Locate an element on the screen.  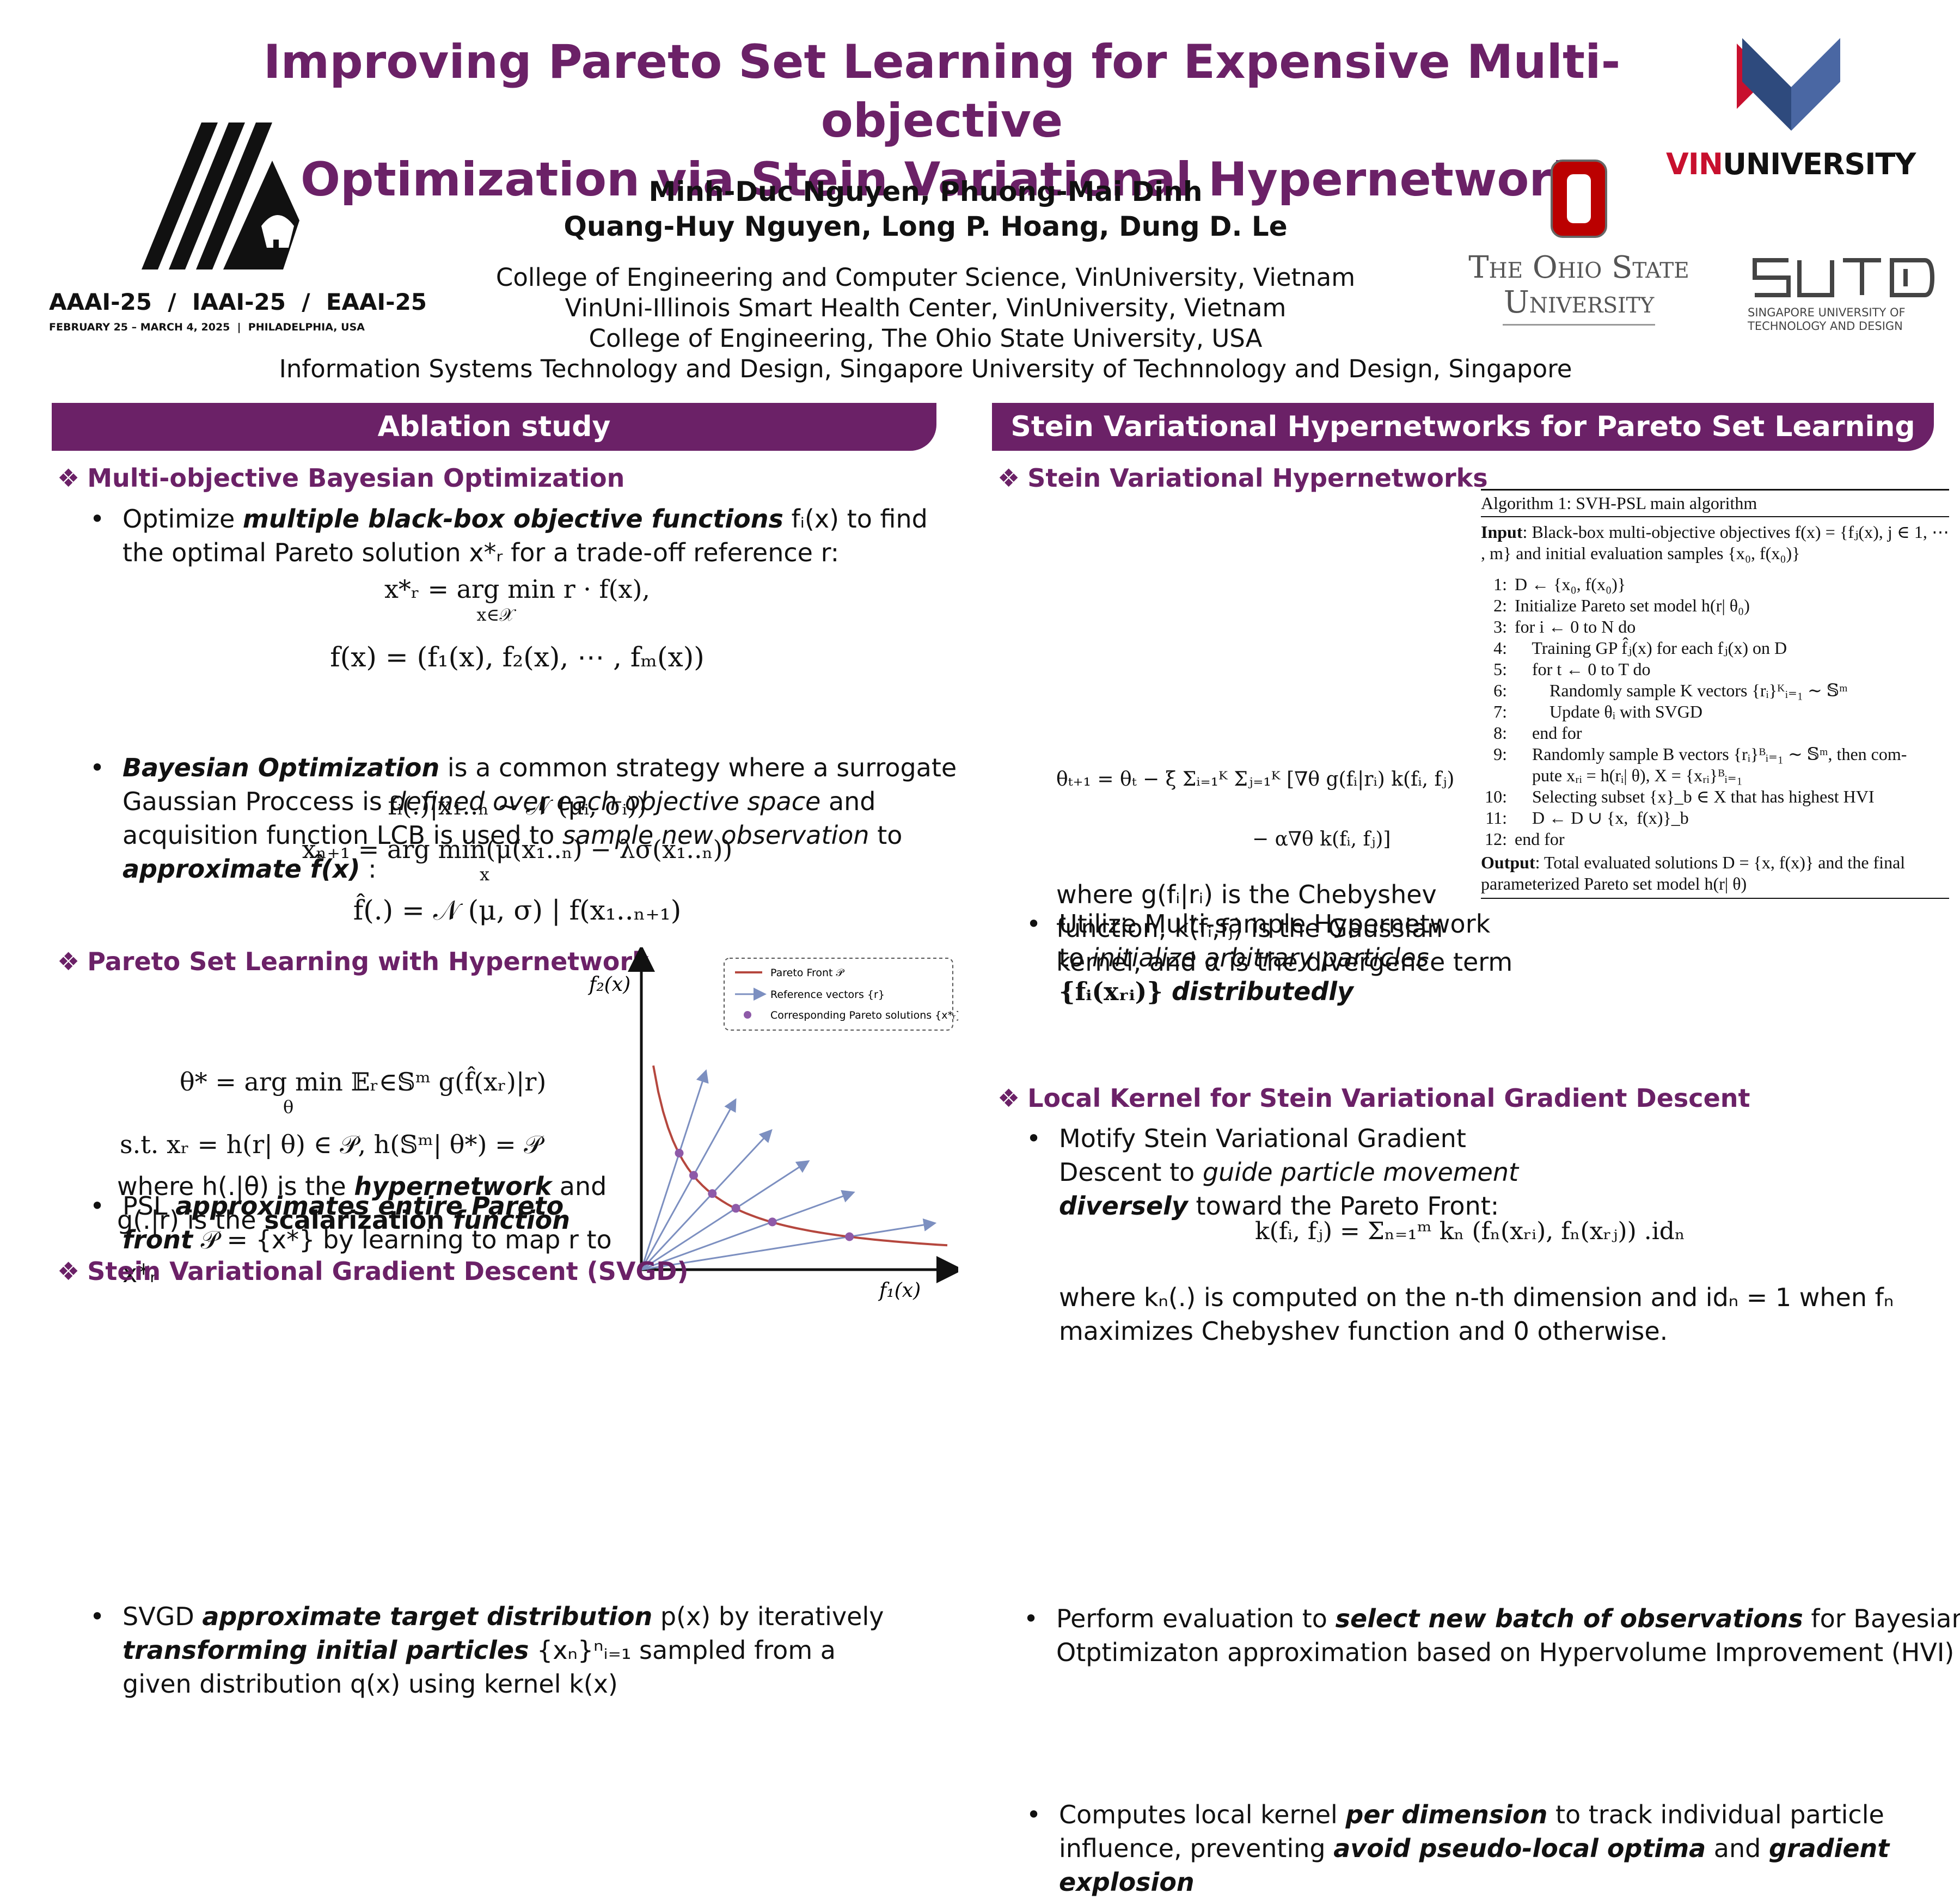
sutd-name-line-1: SINGAPORE UNIVERSITY OF is located at coordinates (1827, 312).